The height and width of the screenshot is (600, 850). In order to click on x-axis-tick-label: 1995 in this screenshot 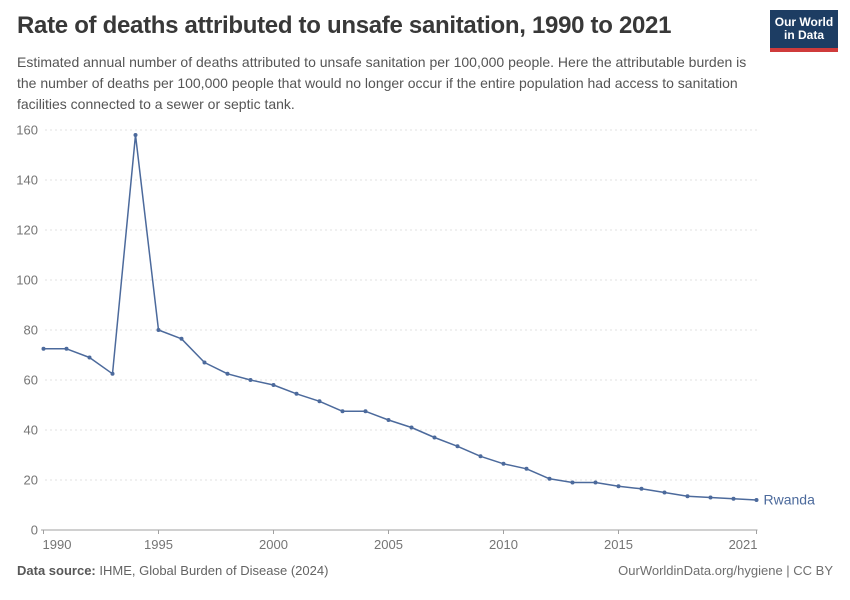, I will do `click(158, 544)`.